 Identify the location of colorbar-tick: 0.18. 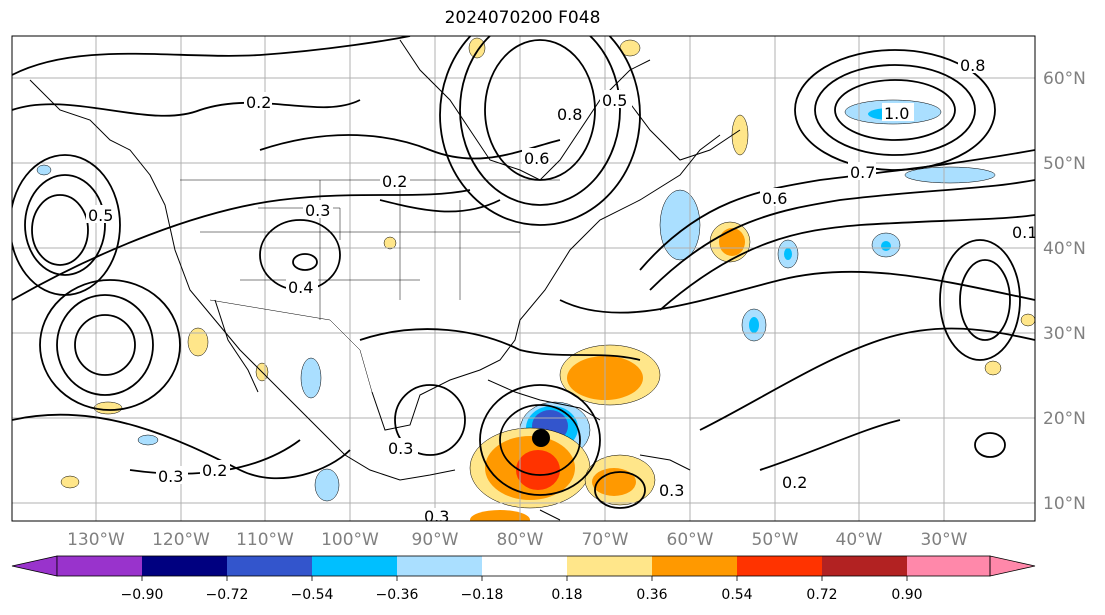
(566, 595).